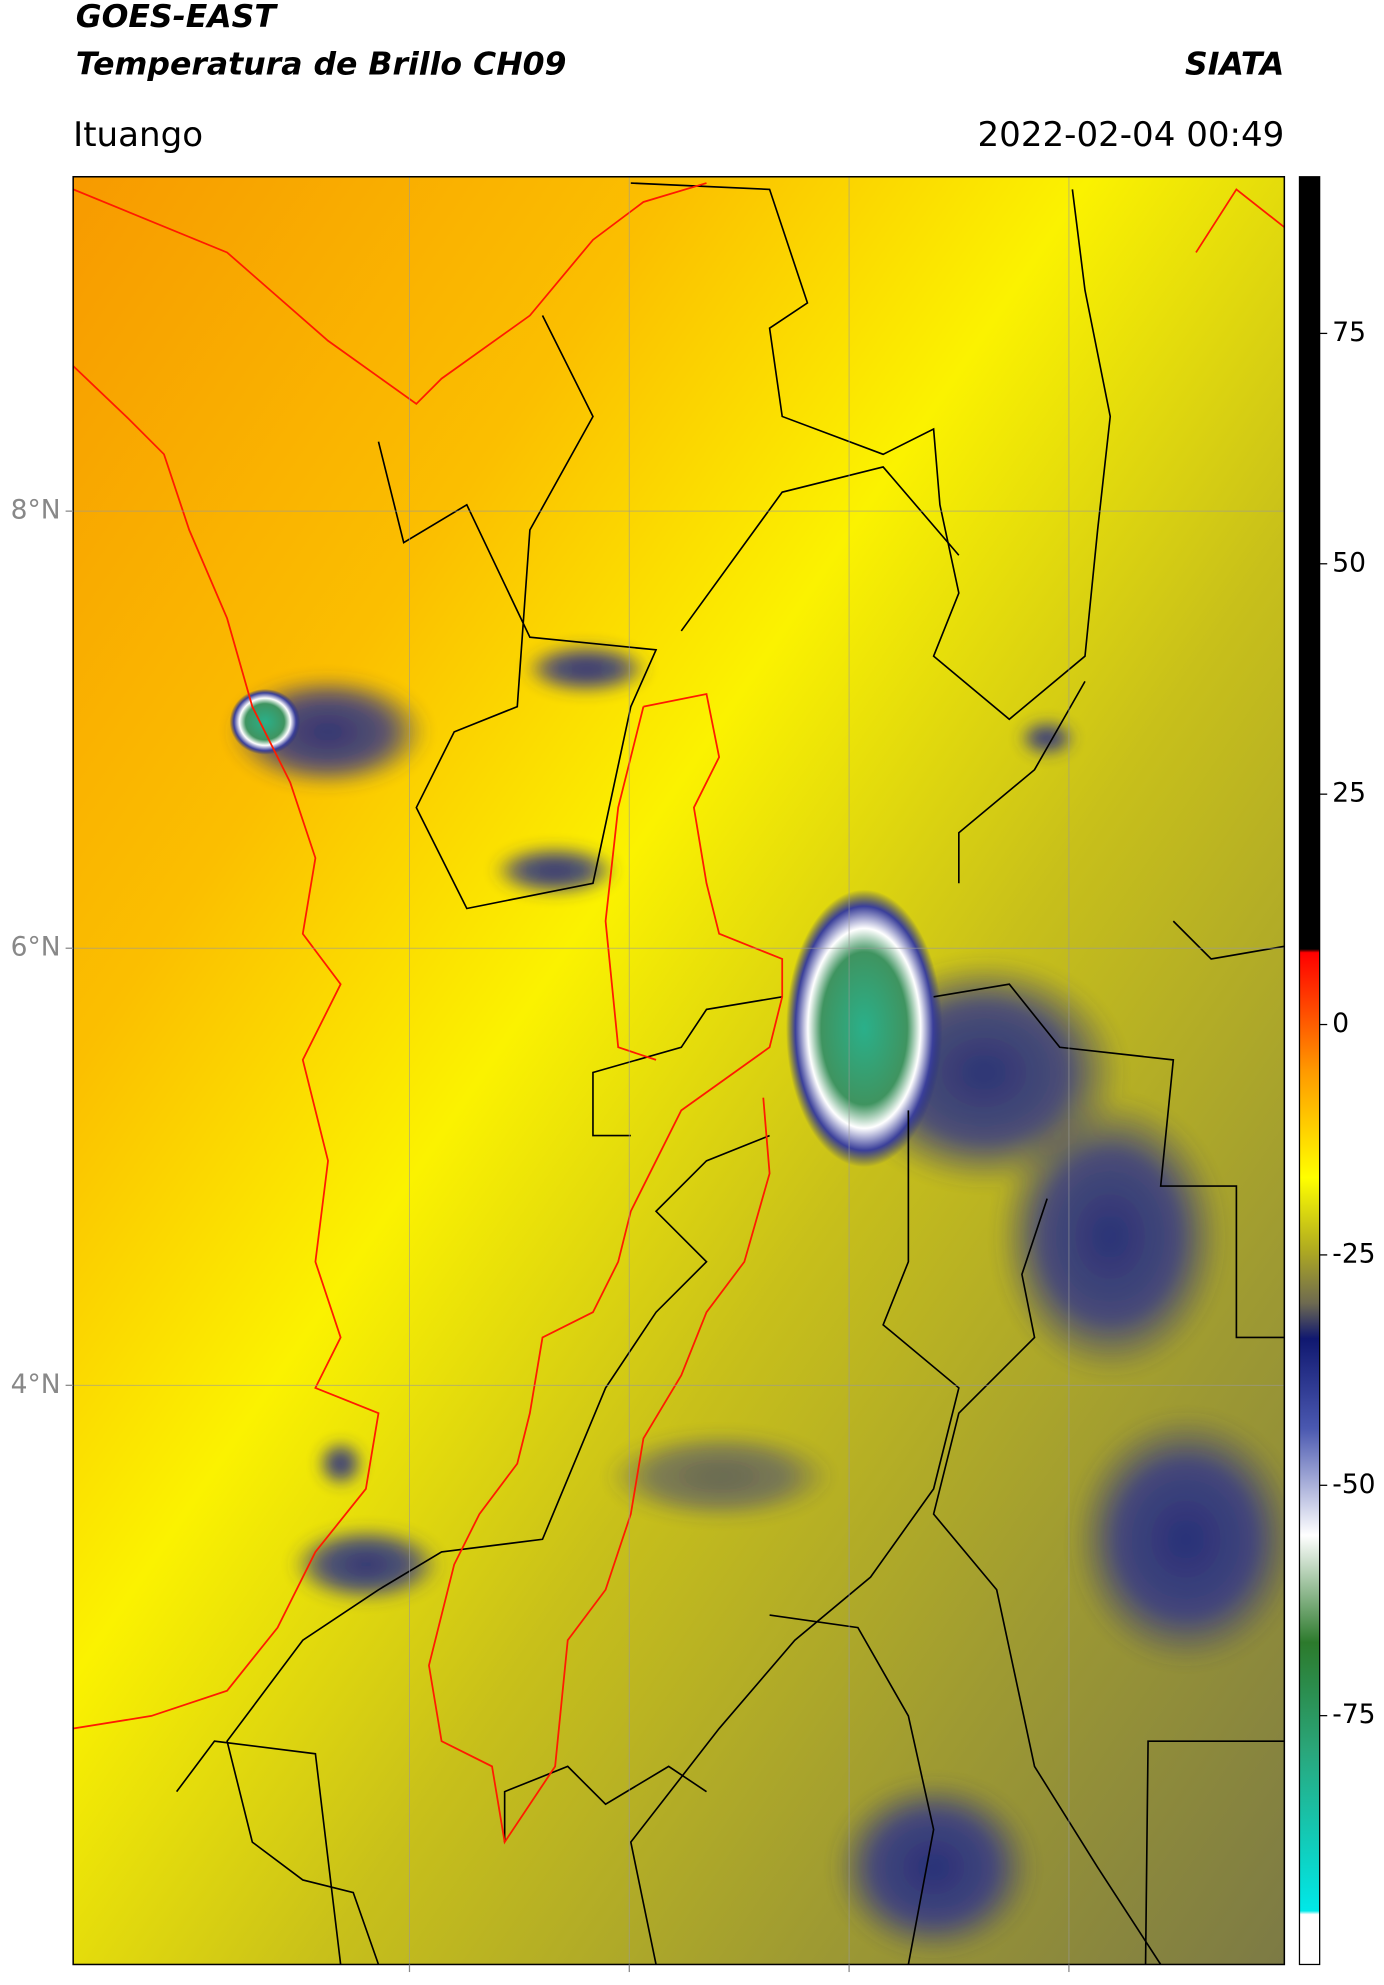 Image resolution: width=1384 pixels, height=1985 pixels. Describe the element at coordinates (177, 17) in the screenshot. I see `title: GOES-EAST` at that location.